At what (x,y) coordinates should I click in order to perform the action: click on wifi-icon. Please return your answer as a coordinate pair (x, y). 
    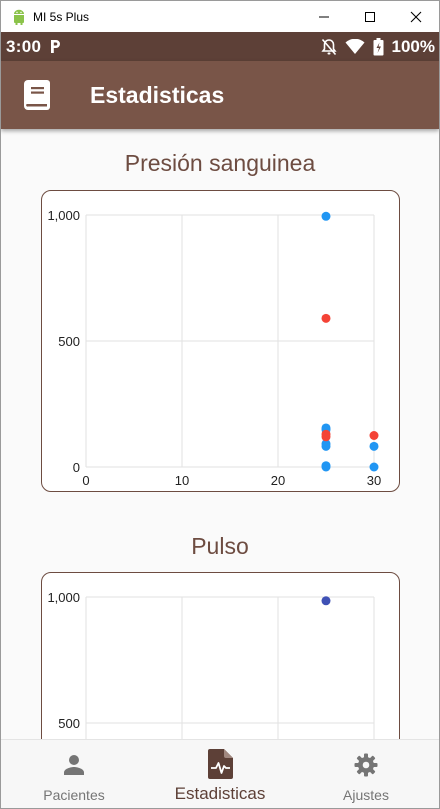
    Looking at the image, I should click on (355, 47).